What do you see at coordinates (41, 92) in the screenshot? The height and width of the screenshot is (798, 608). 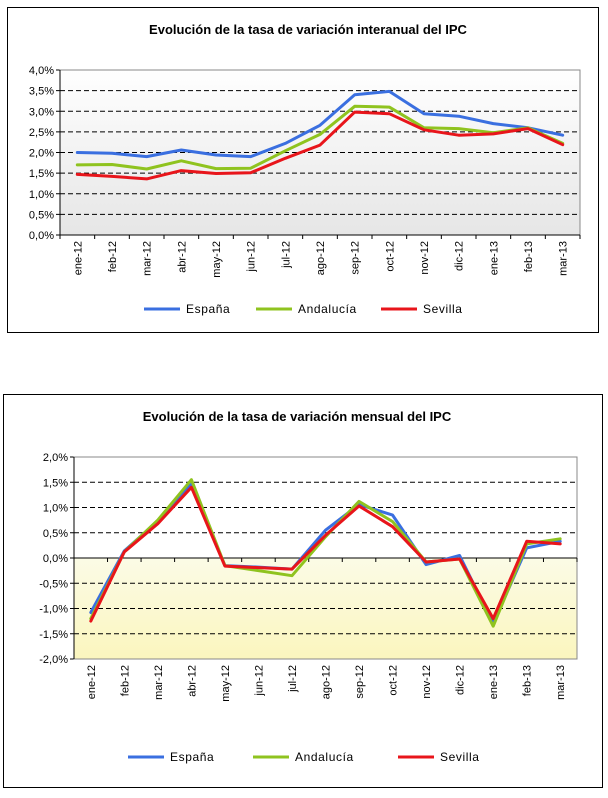 I see `y-tick-label: 3,5%` at bounding box center [41, 92].